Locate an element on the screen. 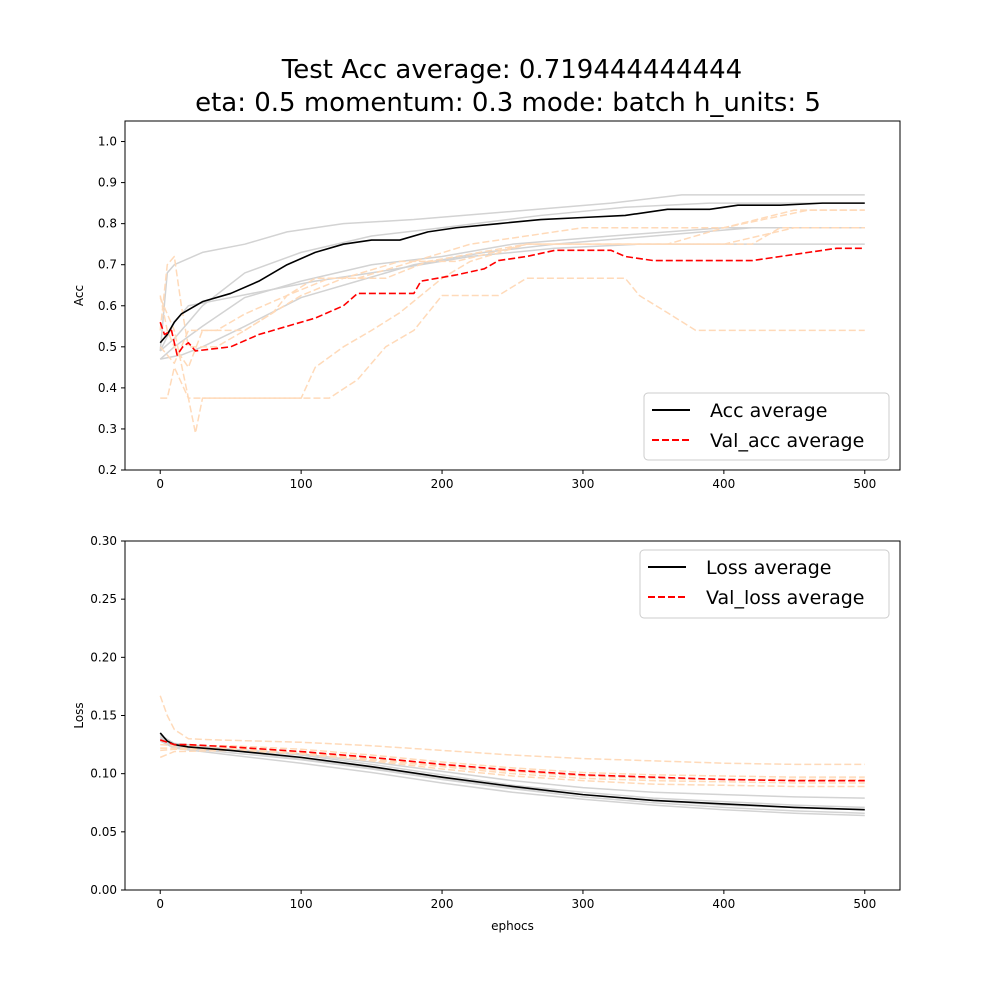 This screenshot has width=1000, height=1000. y-tick-label: 0.10 is located at coordinates (103, 774).